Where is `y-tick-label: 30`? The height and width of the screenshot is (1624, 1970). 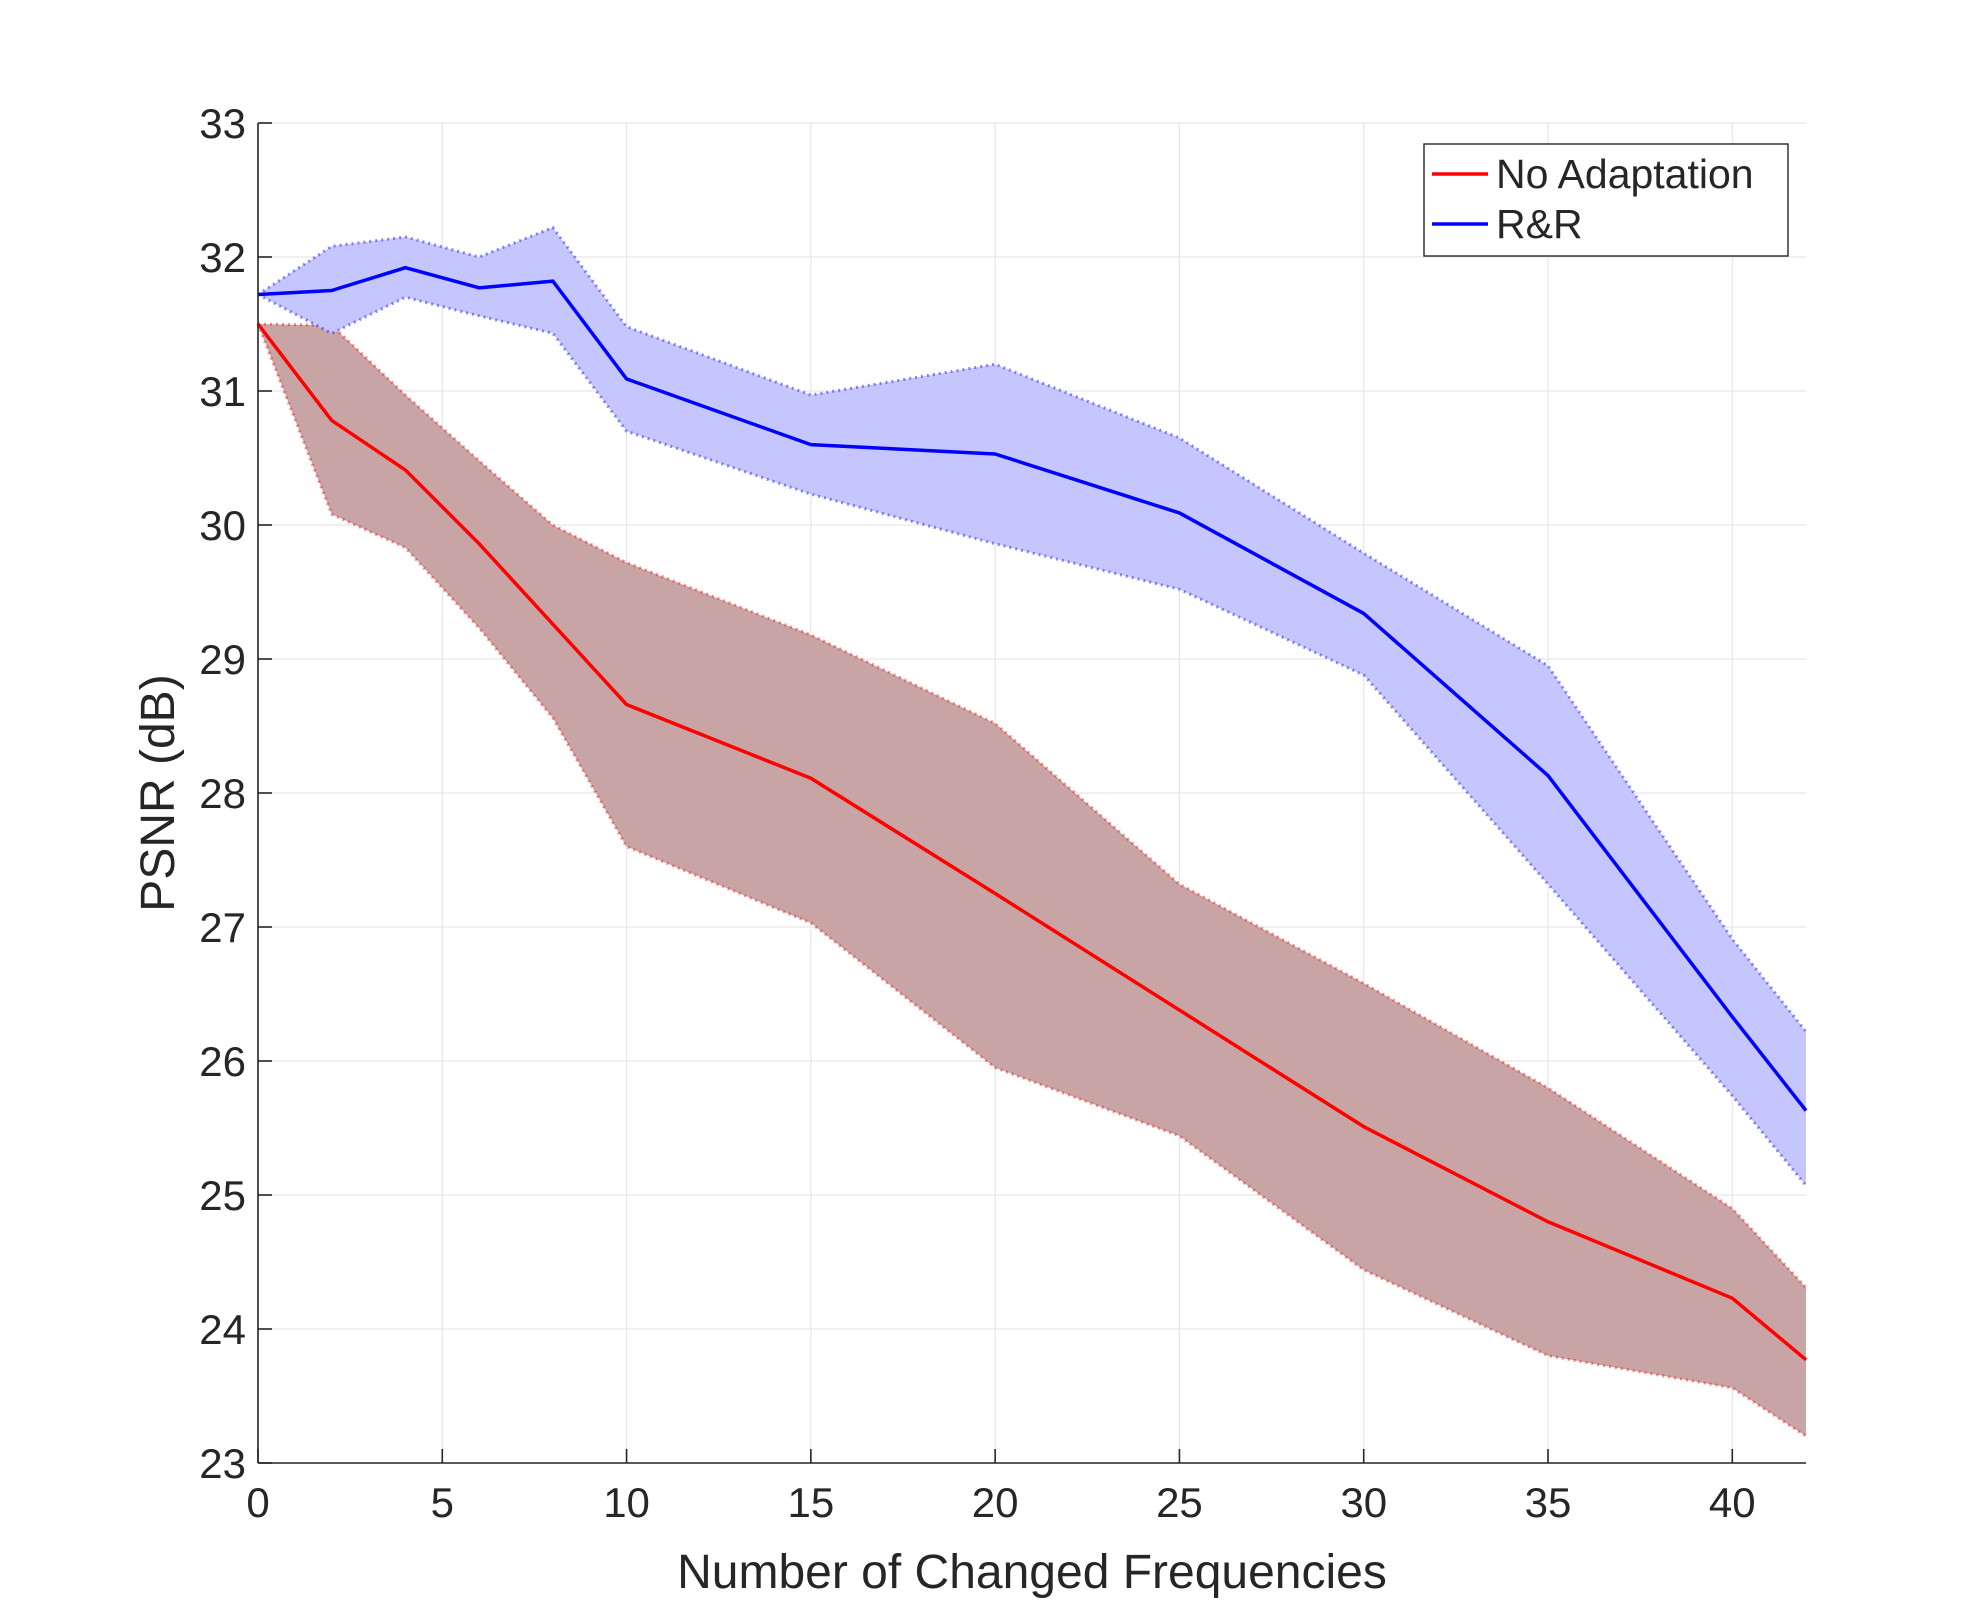 y-tick-label: 30 is located at coordinates (222, 525).